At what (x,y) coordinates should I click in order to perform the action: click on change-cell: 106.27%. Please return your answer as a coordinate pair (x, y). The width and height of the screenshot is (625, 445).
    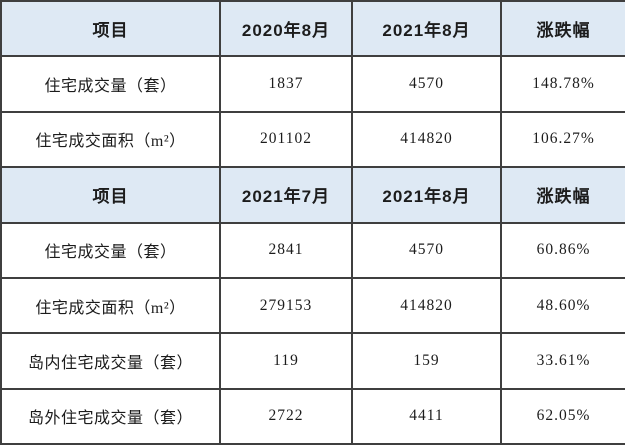
    Looking at the image, I should click on (562, 139).